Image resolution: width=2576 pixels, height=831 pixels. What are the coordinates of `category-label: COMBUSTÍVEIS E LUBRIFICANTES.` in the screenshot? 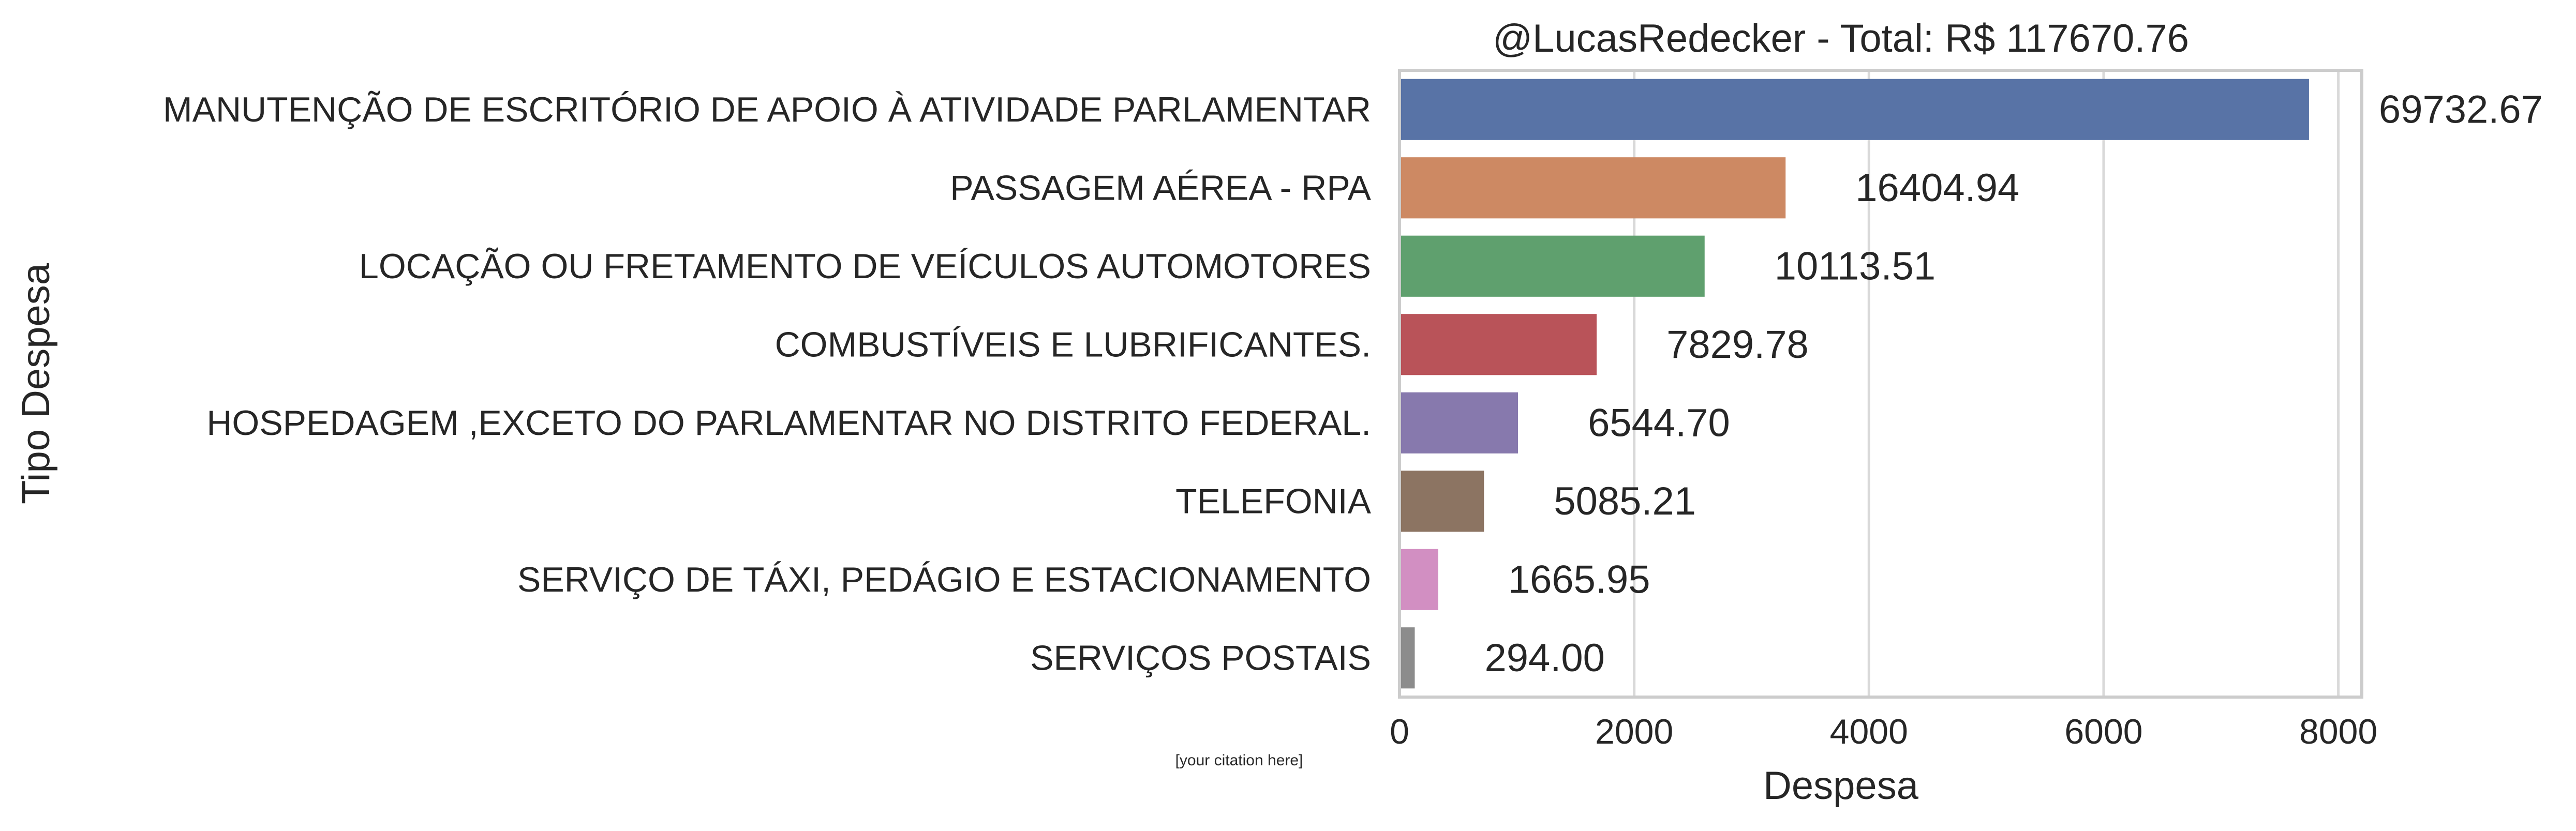 It's located at (1073, 344).